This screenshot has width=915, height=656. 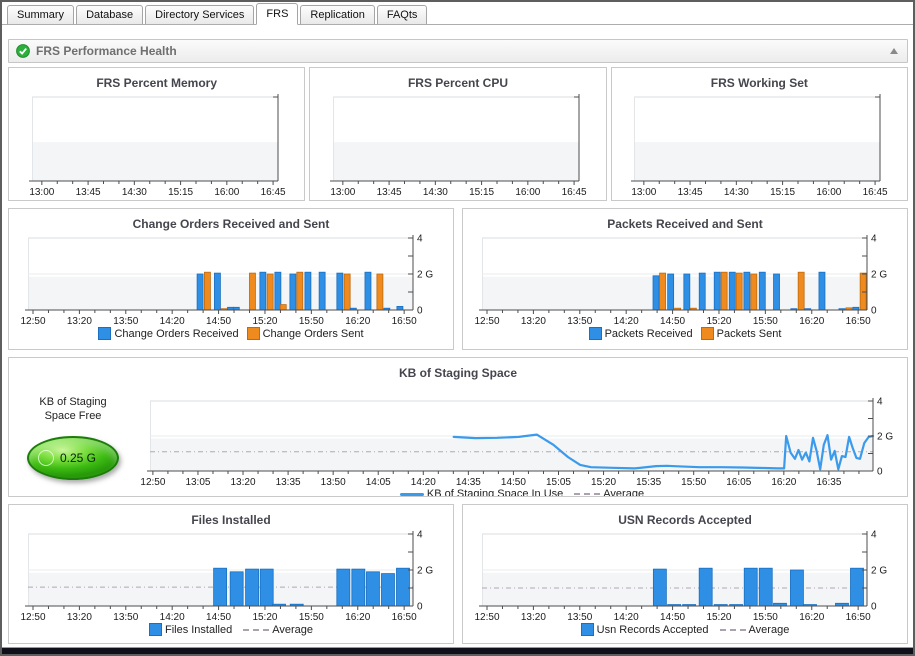 What do you see at coordinates (157, 83) in the screenshot?
I see `chart-title: FRS Percent Memory` at bounding box center [157, 83].